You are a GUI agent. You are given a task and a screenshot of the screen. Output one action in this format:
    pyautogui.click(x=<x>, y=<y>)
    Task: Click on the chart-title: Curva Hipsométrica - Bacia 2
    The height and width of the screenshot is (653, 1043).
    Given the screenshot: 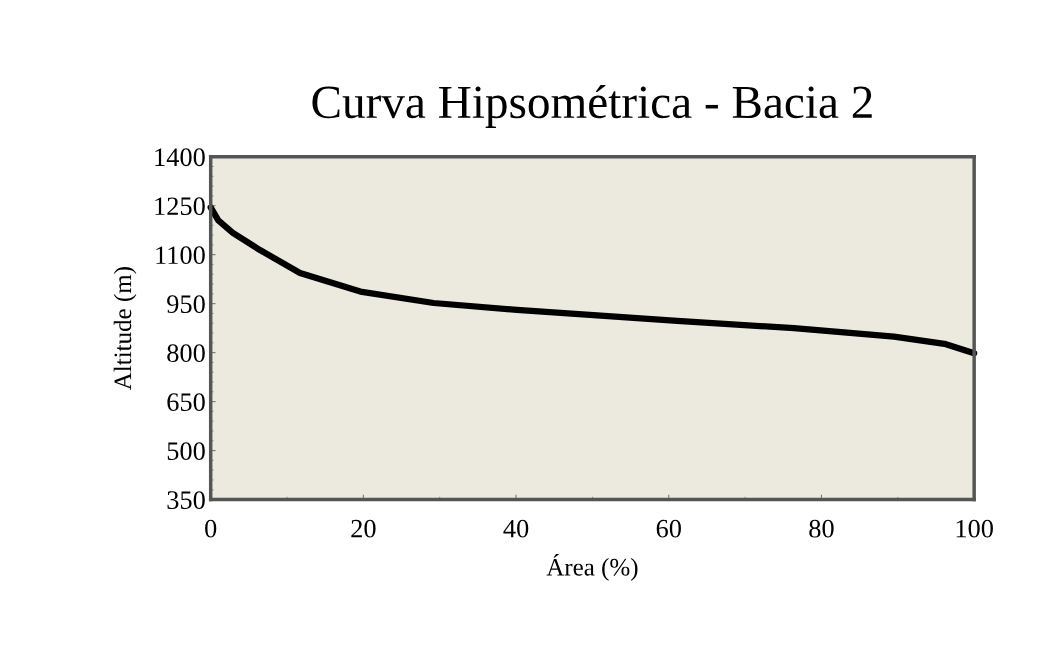 What is the action you would take?
    pyautogui.click(x=592, y=106)
    